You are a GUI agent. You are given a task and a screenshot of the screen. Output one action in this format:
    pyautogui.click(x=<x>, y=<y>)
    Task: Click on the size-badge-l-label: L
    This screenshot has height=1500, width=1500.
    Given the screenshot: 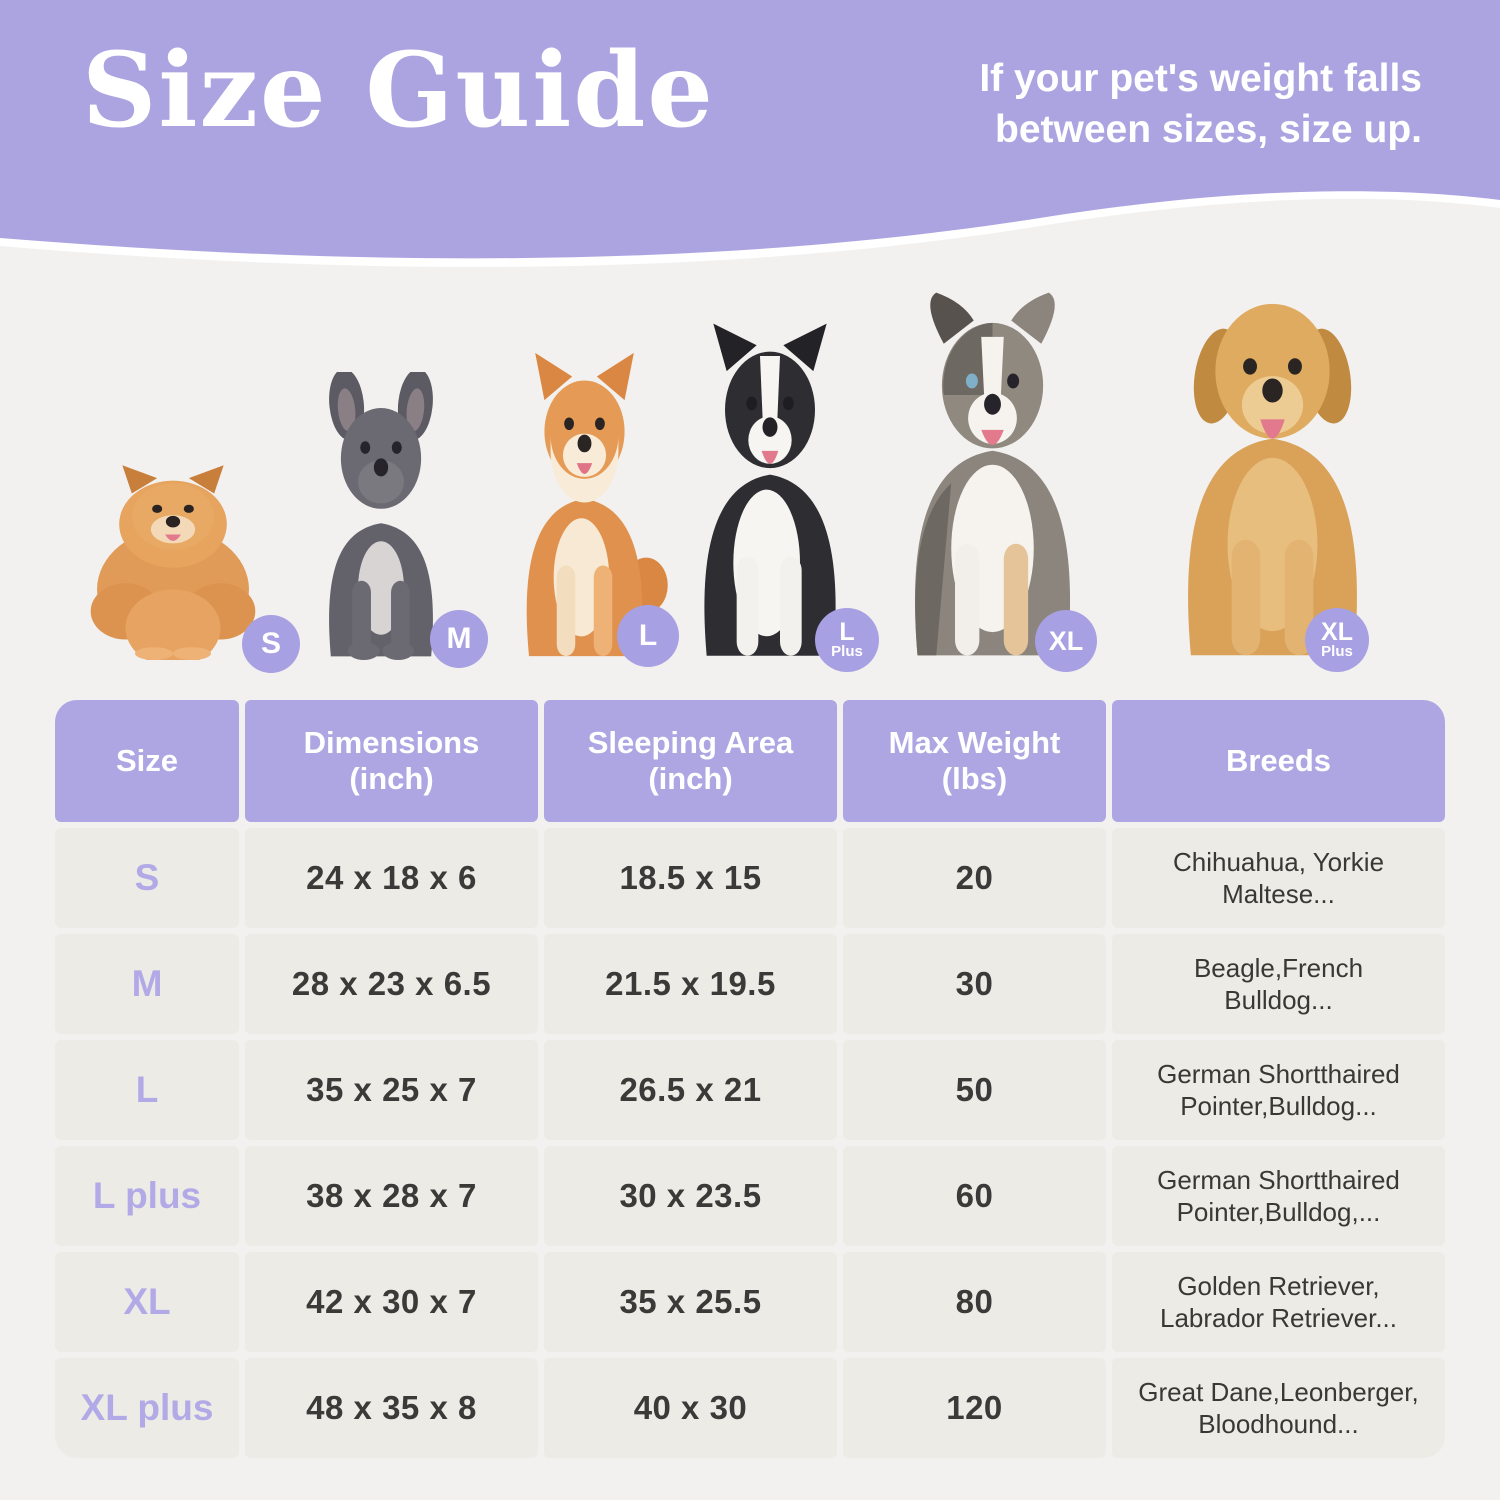 What is the action you would take?
    pyautogui.click(x=648, y=635)
    